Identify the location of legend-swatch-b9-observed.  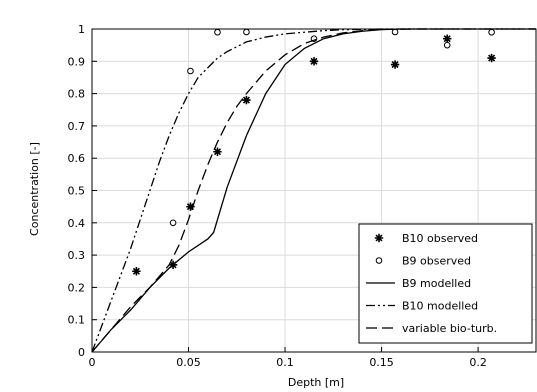
(379, 260).